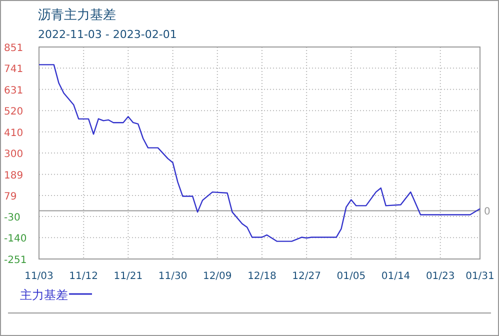 Image resolution: width=499 pixels, height=336 pixels. I want to click on y-tick-label: -251, so click(15, 260).